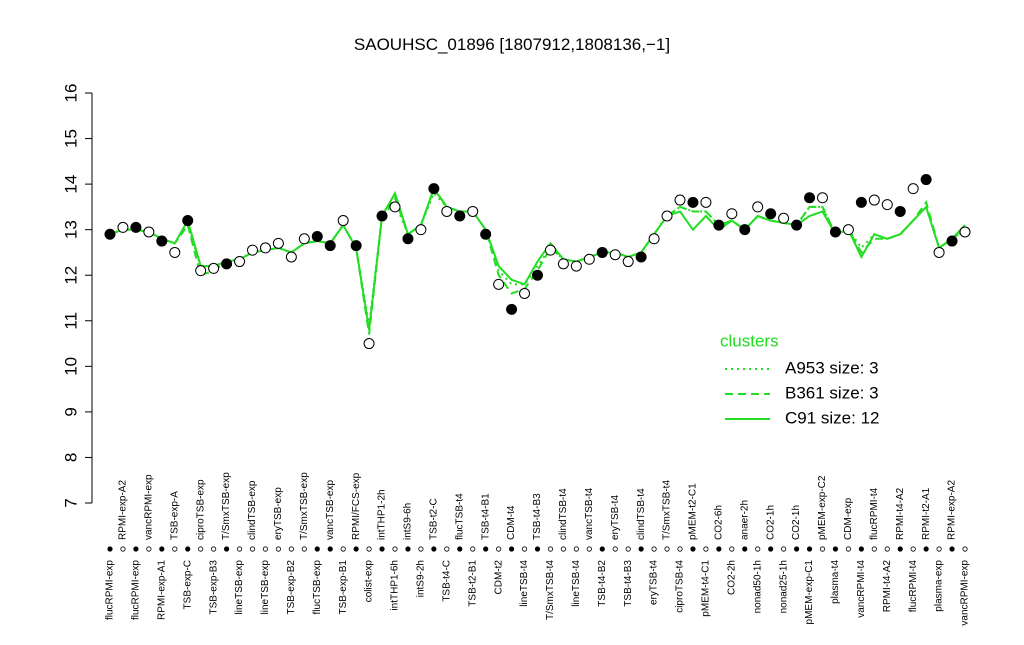  I want to click on y-tick-label: 14, so click(70, 184).